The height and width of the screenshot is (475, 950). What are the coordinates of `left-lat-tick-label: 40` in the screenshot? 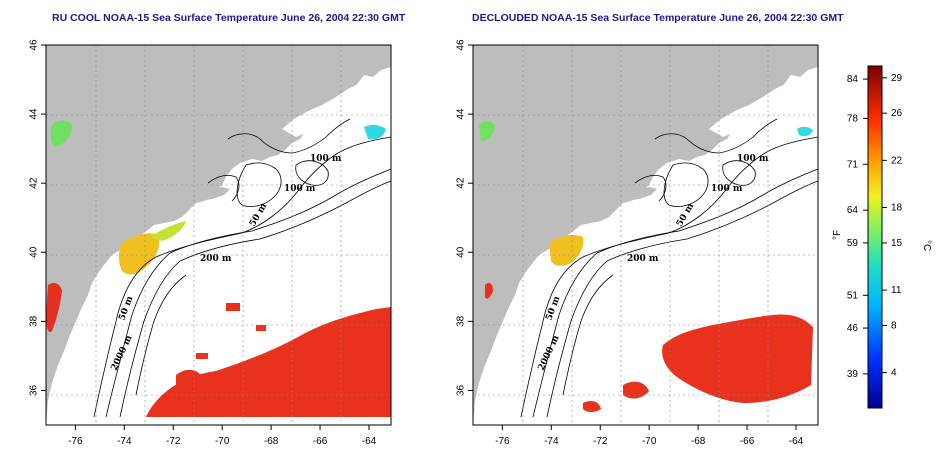 It's located at (34, 252).